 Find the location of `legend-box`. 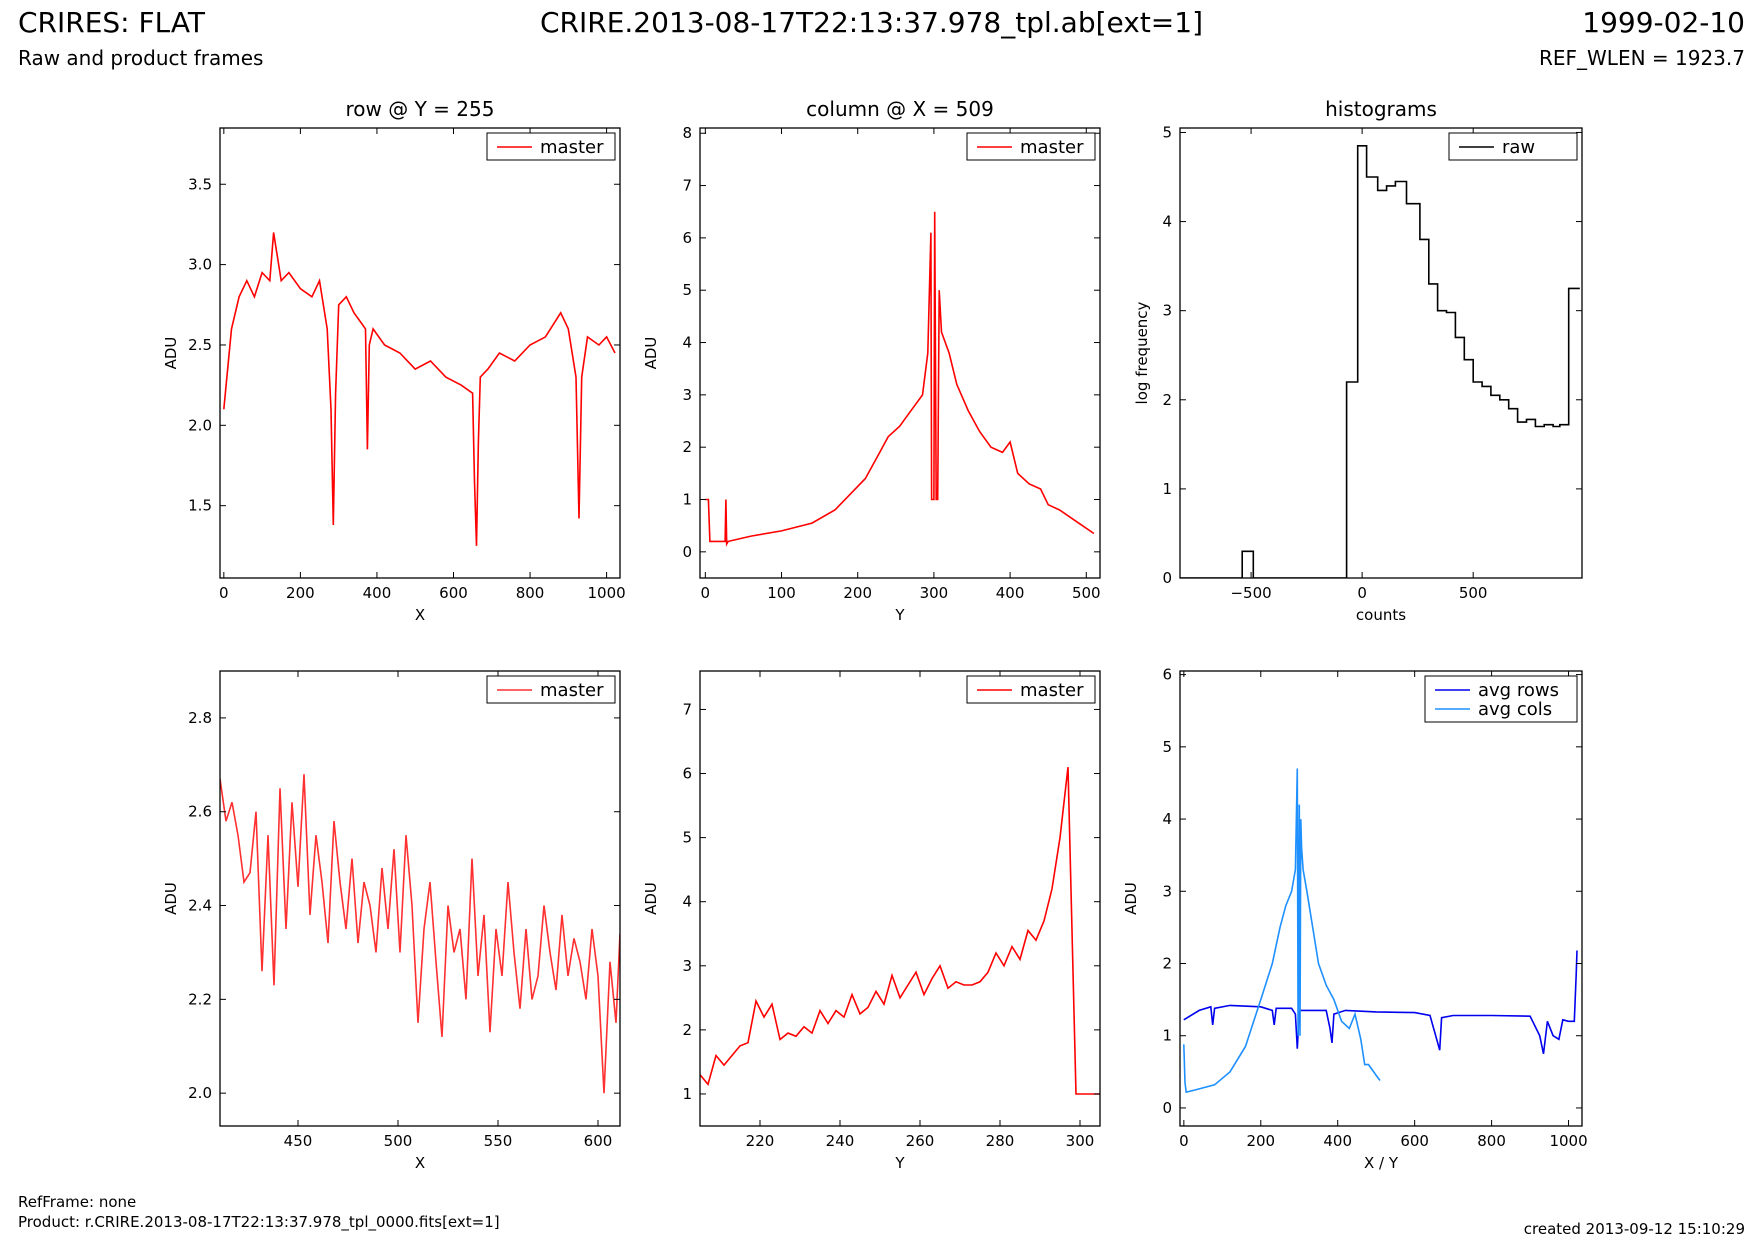

legend-box is located at coordinates (1501, 699).